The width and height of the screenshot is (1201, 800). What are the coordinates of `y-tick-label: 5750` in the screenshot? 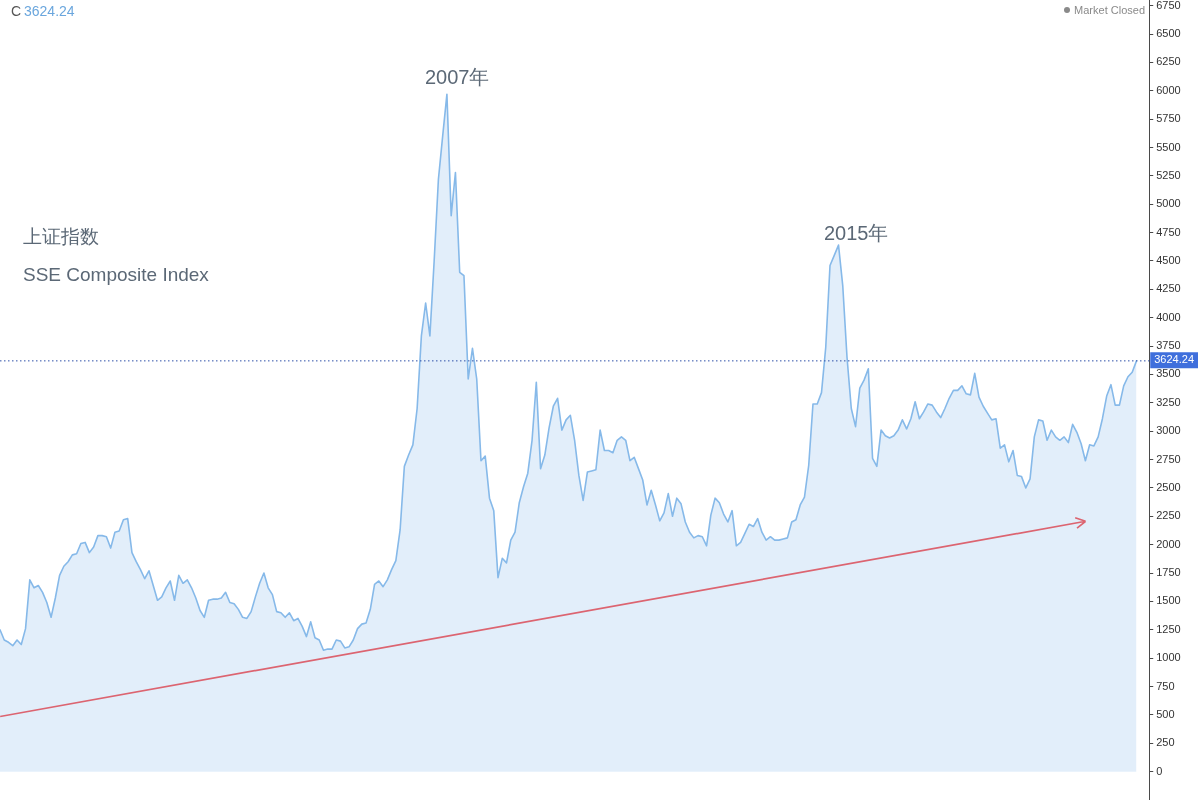 It's located at (1168, 118).